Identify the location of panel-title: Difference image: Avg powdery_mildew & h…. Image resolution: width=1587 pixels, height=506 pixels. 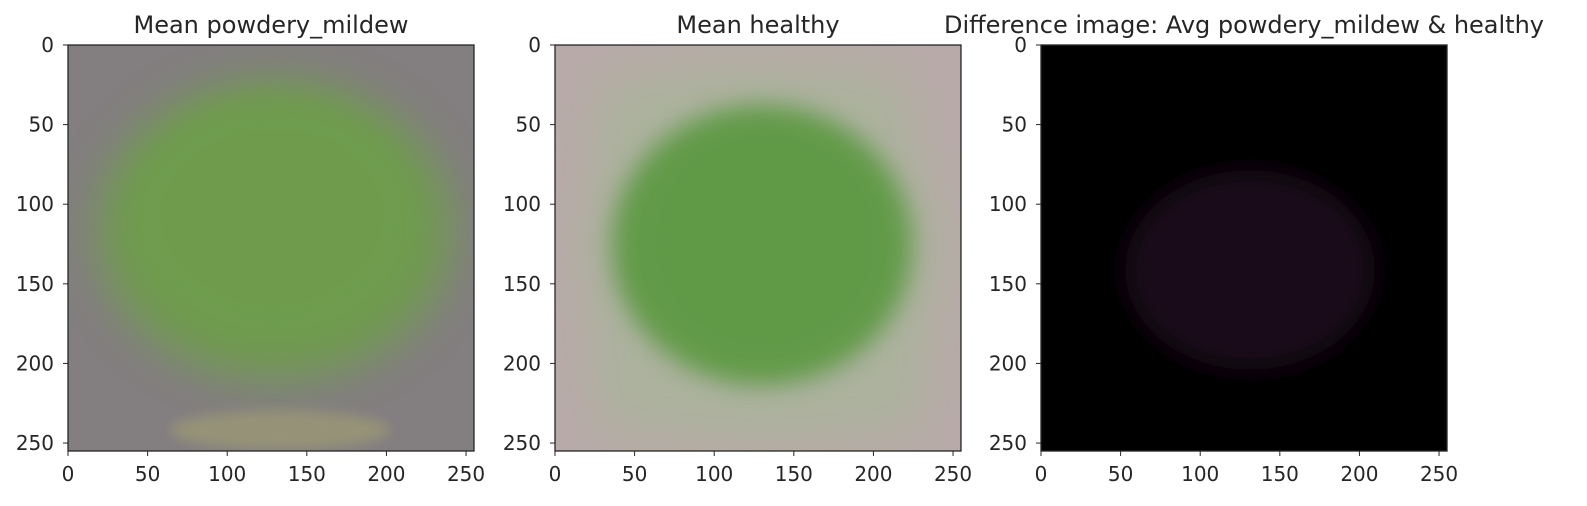
(1244, 25).